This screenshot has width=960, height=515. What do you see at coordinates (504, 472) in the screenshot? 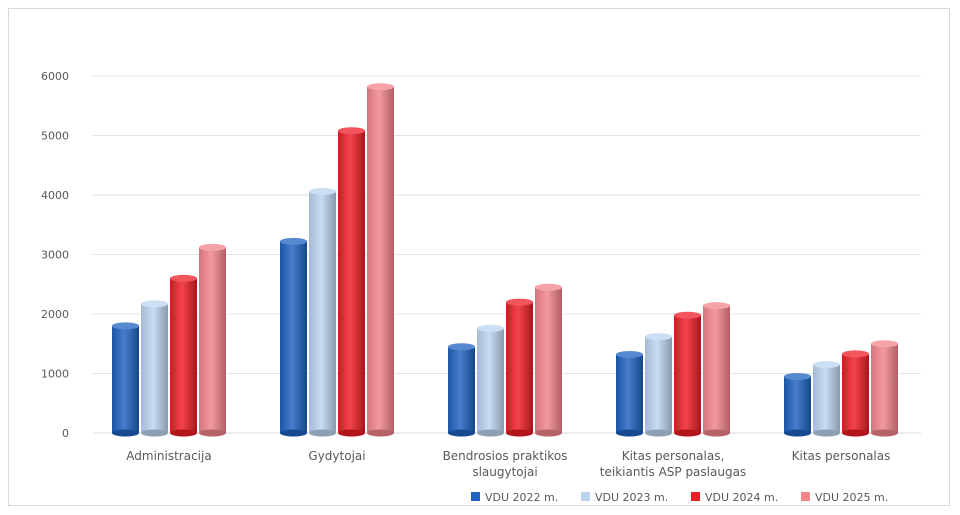
I see `x-category-label: slaugytojai` at bounding box center [504, 472].